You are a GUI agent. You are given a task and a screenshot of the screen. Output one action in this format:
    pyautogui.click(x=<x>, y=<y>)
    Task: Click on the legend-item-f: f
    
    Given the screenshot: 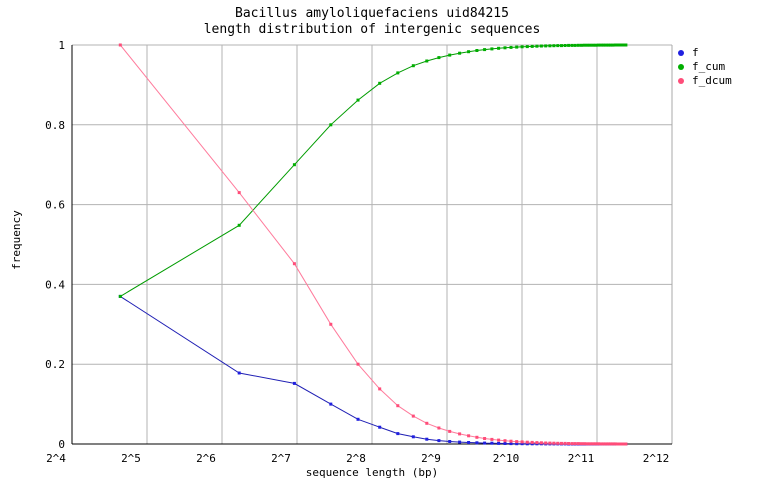 What is the action you would take?
    pyautogui.click(x=705, y=53)
    